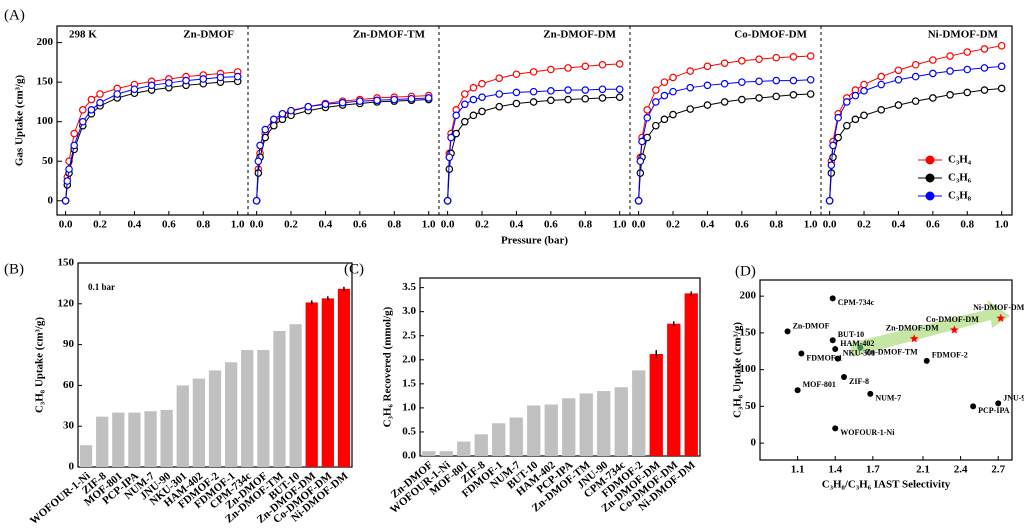 Image resolution: width=1024 pixels, height=528 pixels. What do you see at coordinates (961, 470) in the screenshot?
I see `x-tick-label: 2.4` at bounding box center [961, 470].